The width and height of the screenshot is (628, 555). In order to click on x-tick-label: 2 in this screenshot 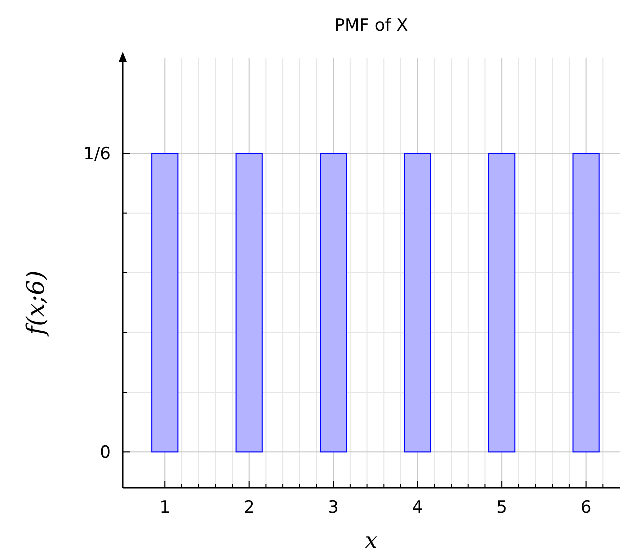, I will do `click(249, 508)`.